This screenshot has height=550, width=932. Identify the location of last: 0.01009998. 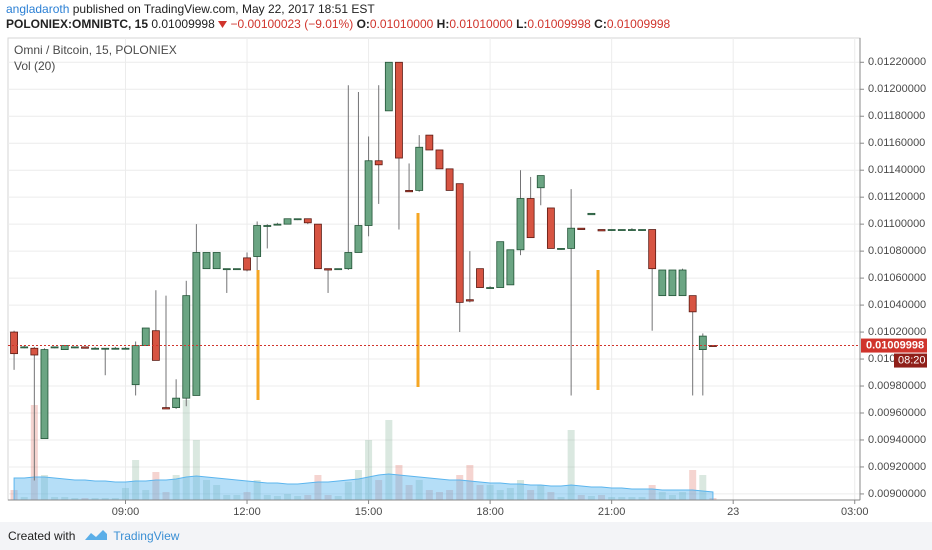
(183, 24).